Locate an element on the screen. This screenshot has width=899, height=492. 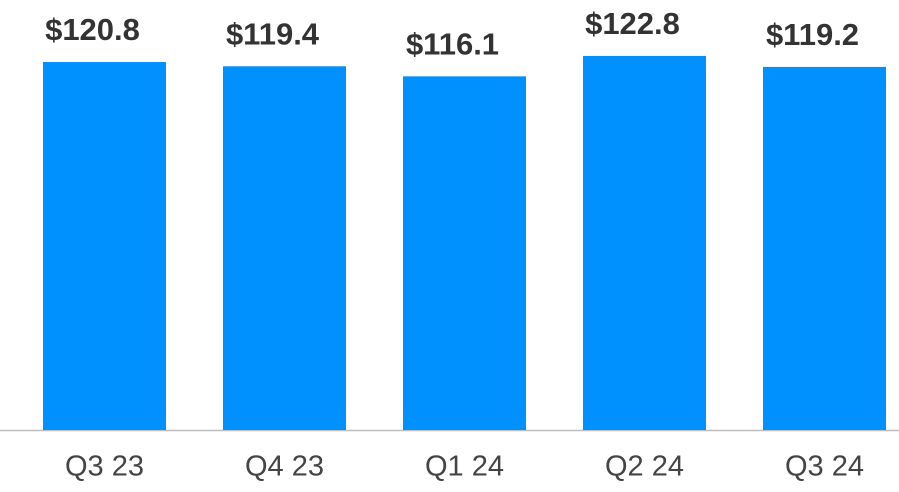
x-tick-label: Q3 23 is located at coordinates (104, 467).